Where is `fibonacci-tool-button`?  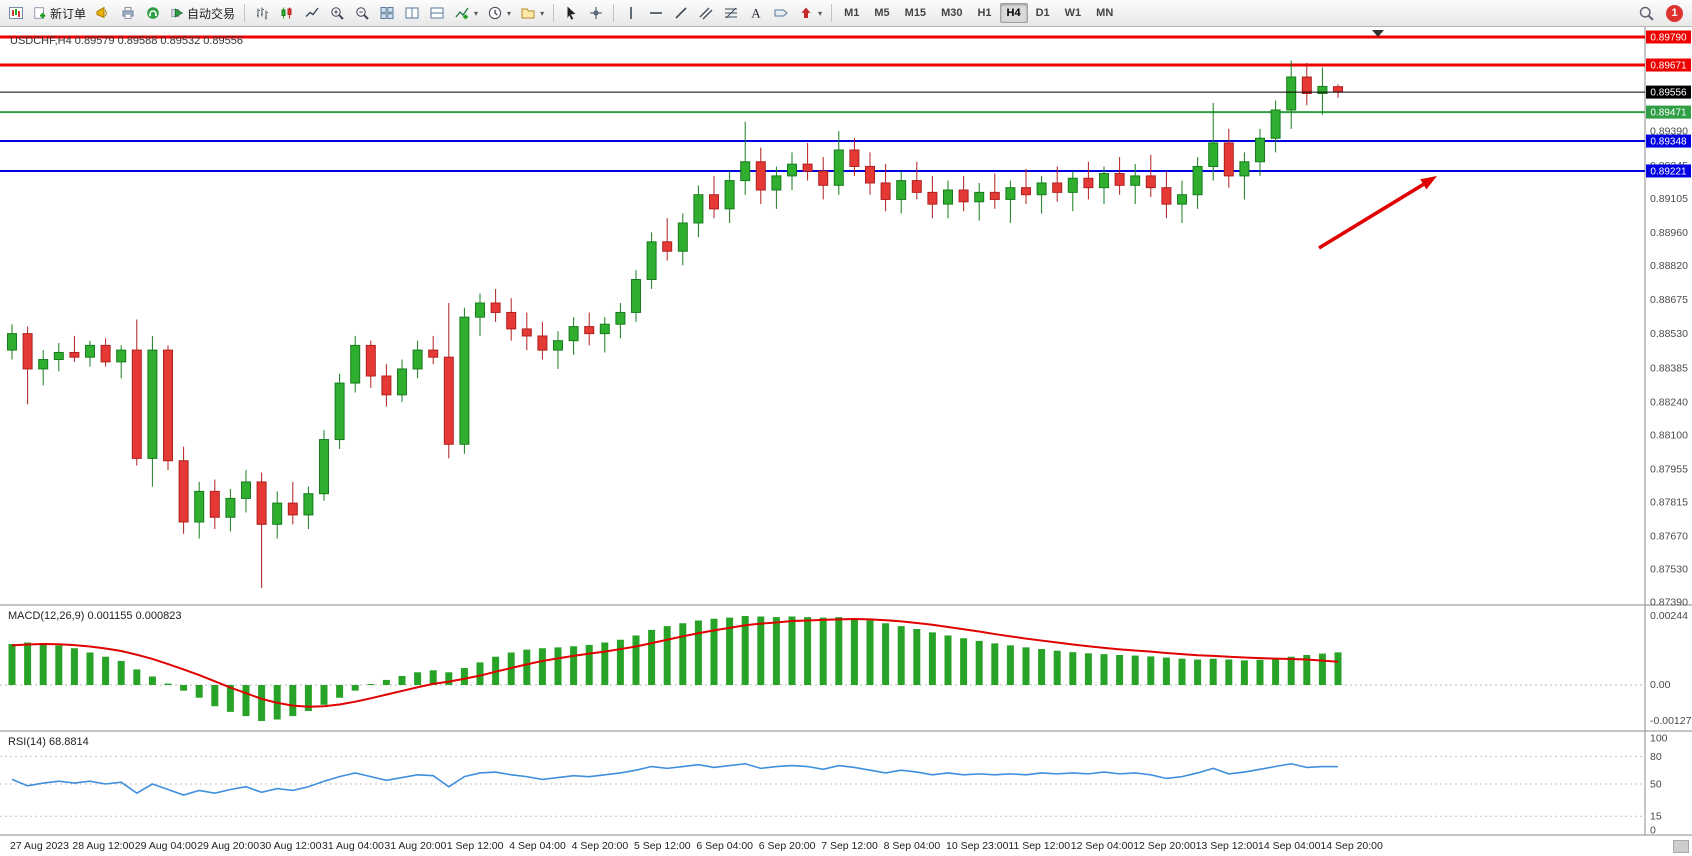 fibonacci-tool-button is located at coordinates (731, 13).